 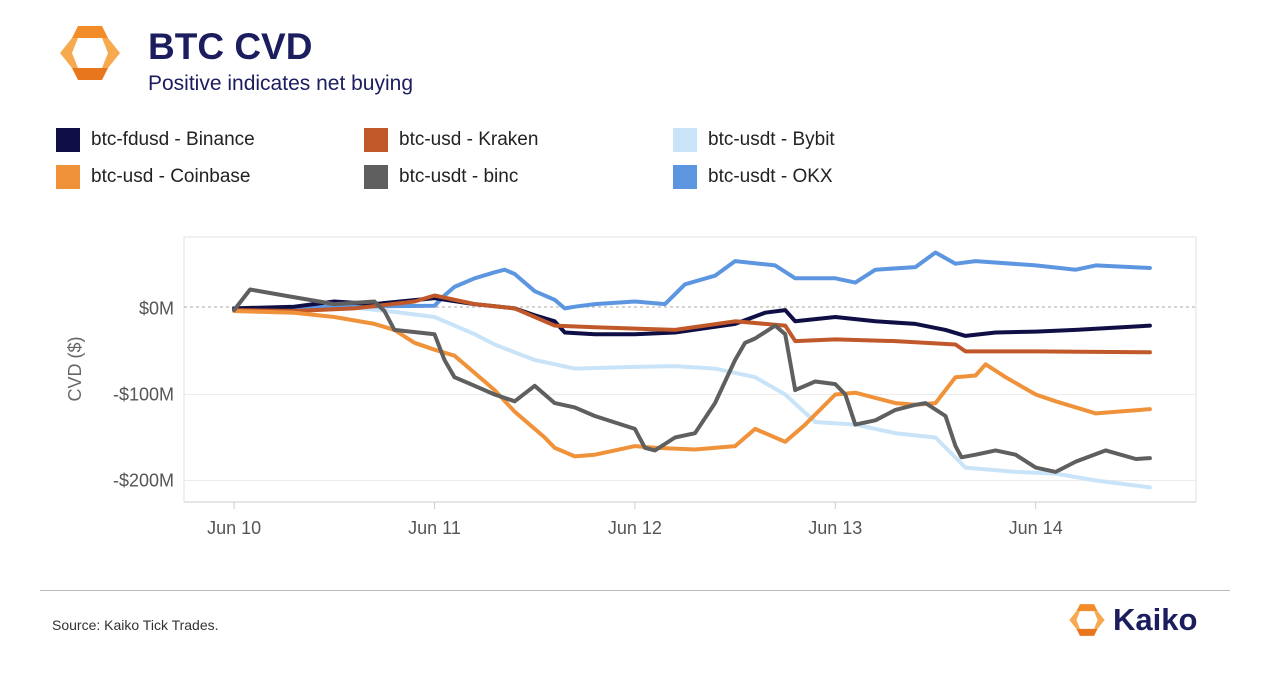 I want to click on legend-swatch-bybit, so click(x=685, y=140).